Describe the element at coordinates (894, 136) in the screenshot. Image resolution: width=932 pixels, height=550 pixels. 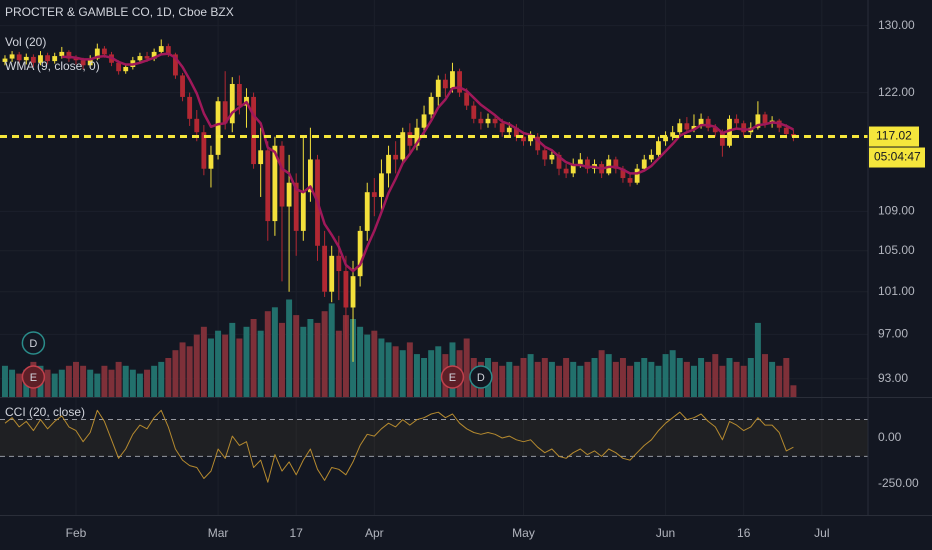
I see `last-price-label: 117.02` at that location.